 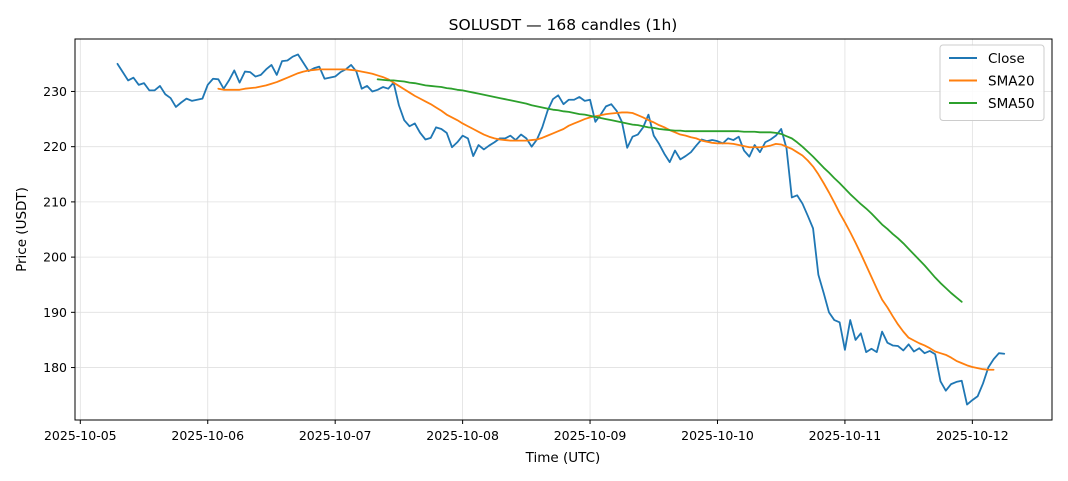 I want to click on y-tick-label: 190, so click(x=55, y=312).